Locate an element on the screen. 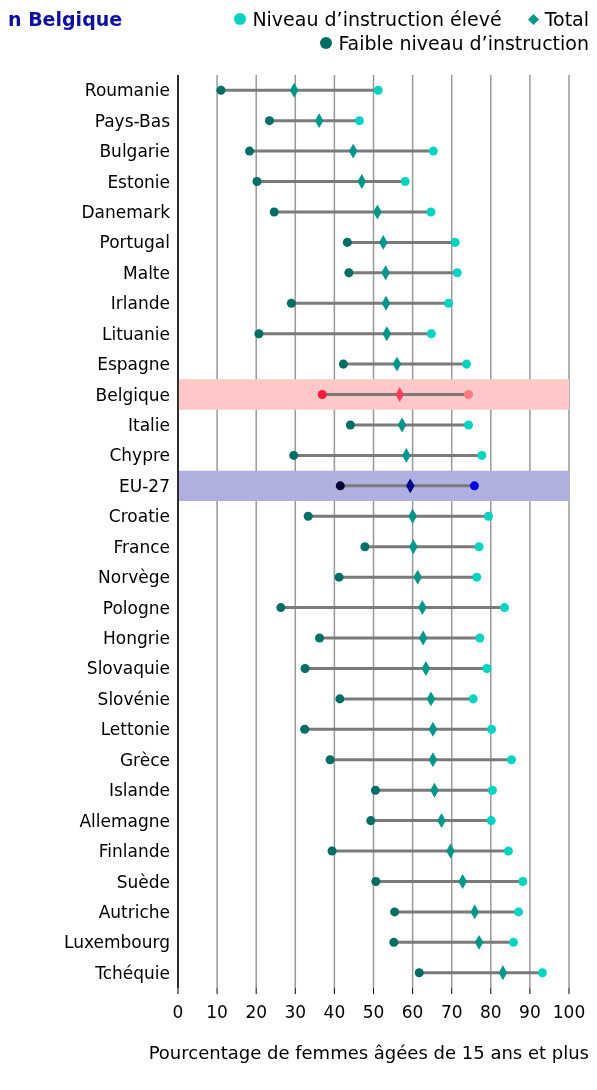 This screenshot has width=597, height=1090. y-tick-label: Luxembourg is located at coordinates (117, 942).